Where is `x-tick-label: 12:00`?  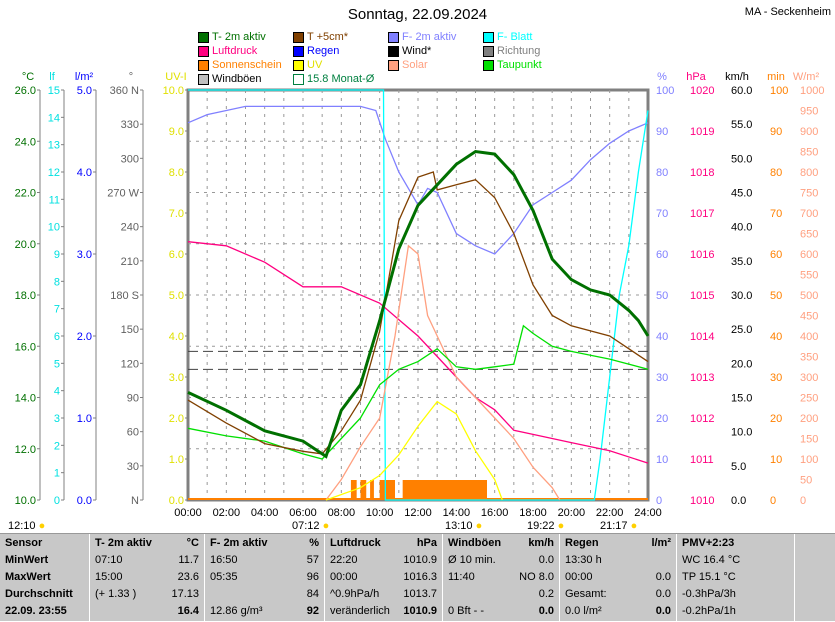 x-tick-label: 12:00 is located at coordinates (418, 513).